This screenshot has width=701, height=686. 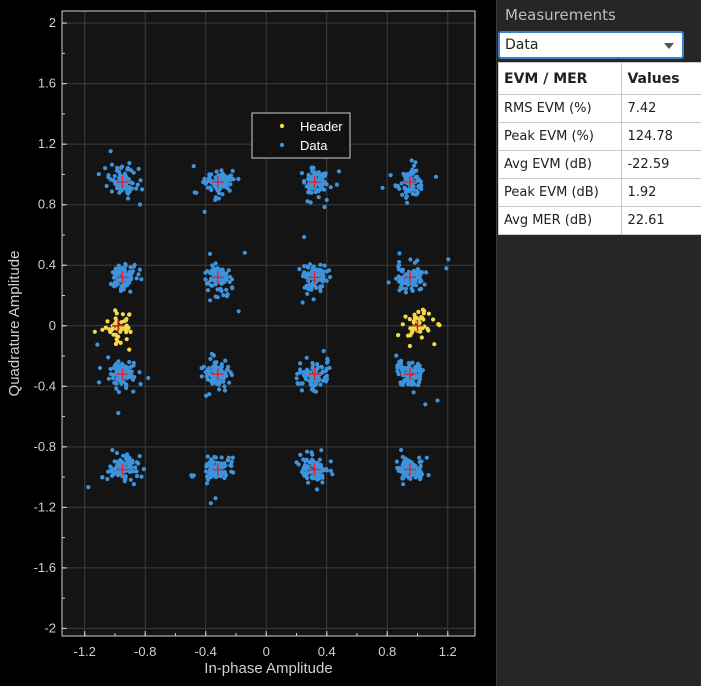 I want to click on legend: Header Data, so click(x=301, y=135).